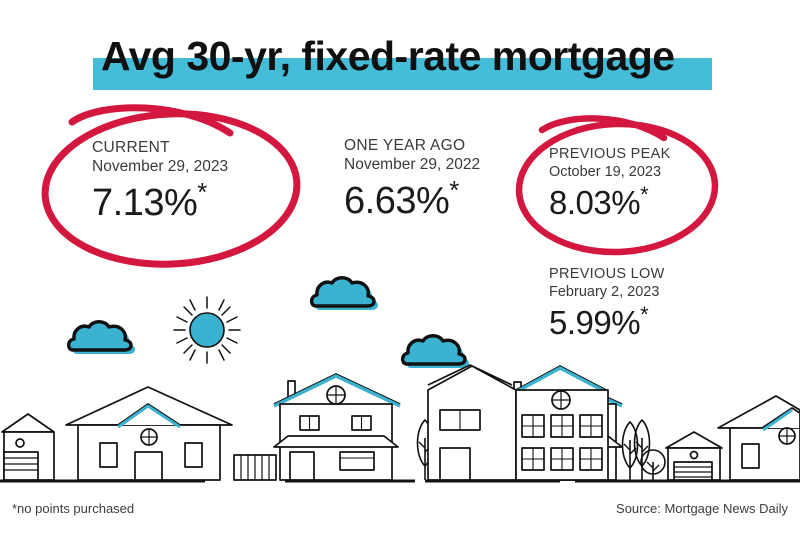 The image size is (800, 533). I want to click on stat-value-current: 7.13%*, so click(160, 201).